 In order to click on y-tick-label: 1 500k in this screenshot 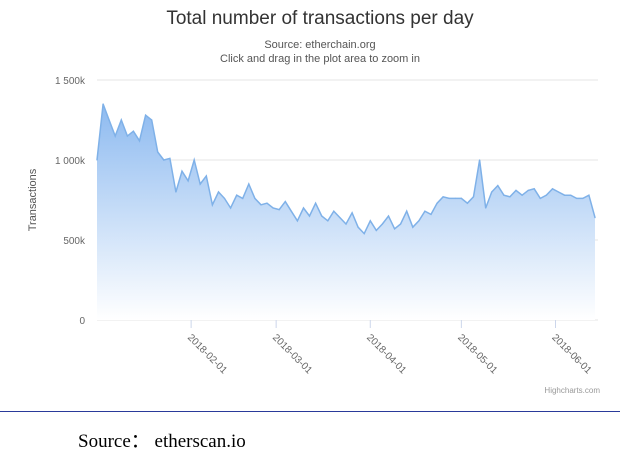, I will do `click(70, 81)`.